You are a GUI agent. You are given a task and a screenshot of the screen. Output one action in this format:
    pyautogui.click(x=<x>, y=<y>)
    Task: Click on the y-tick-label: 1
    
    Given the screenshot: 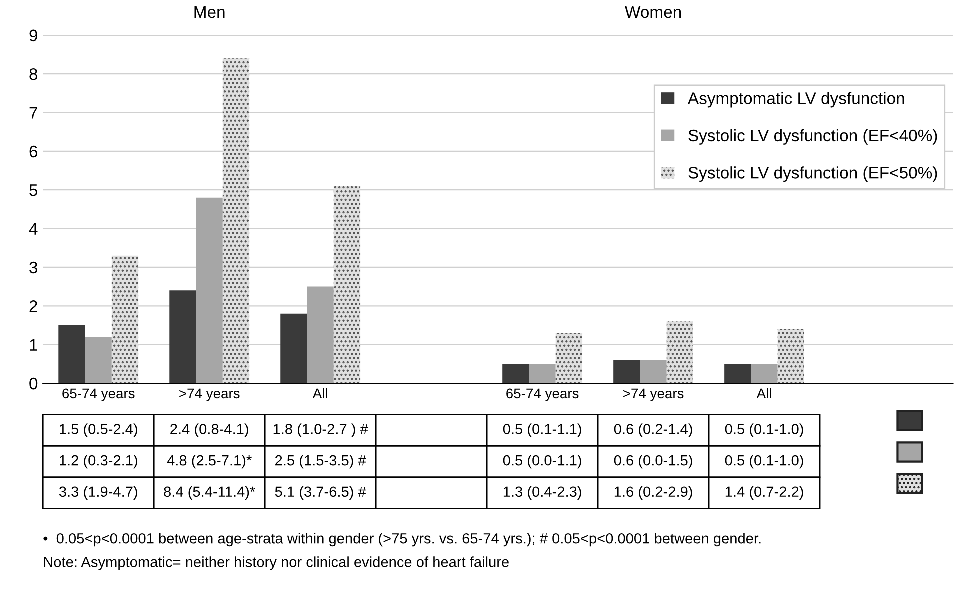 What is the action you would take?
    pyautogui.click(x=34, y=345)
    